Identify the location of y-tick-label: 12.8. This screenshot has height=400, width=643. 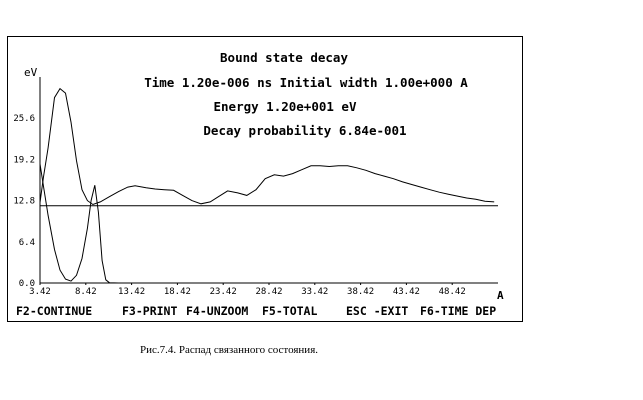
(24, 202).